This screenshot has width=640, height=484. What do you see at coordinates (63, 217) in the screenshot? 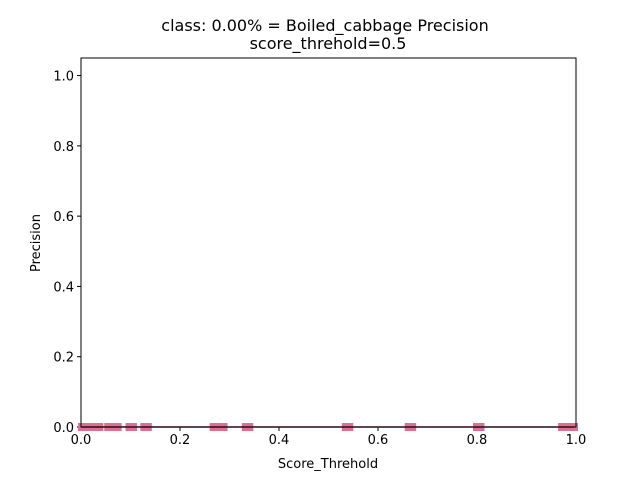
I see `y-tick-label: 0.6` at bounding box center [63, 217].